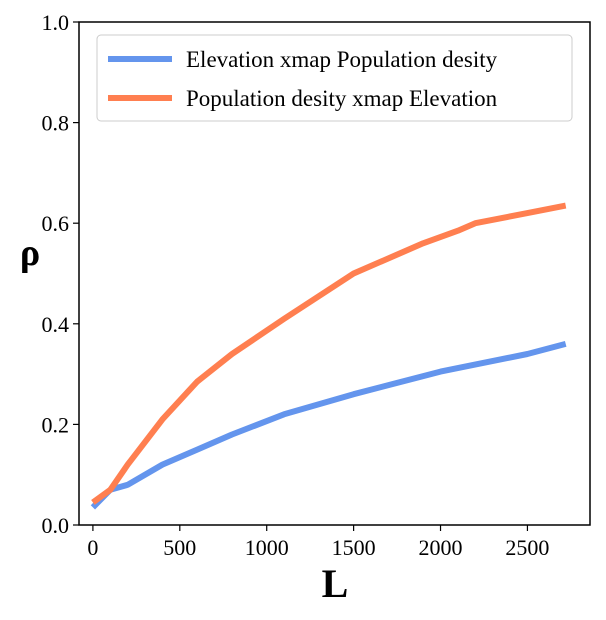  What do you see at coordinates (92, 547) in the screenshot?
I see `x-tick-label: 0` at bounding box center [92, 547].